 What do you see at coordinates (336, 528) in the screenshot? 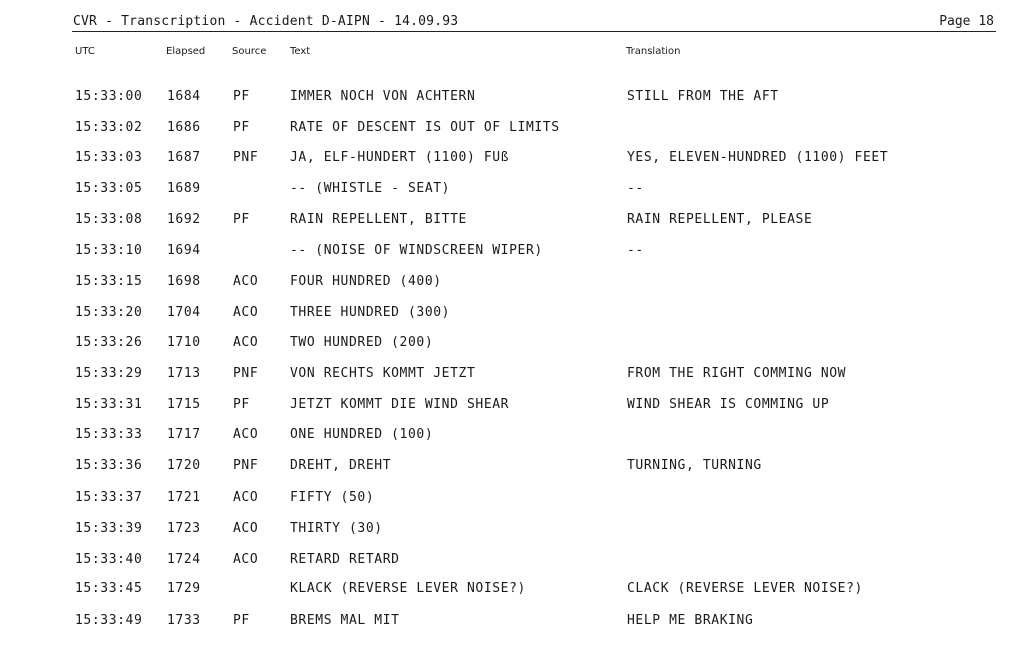
I see `cell-text: THIRTY (30)` at bounding box center [336, 528].